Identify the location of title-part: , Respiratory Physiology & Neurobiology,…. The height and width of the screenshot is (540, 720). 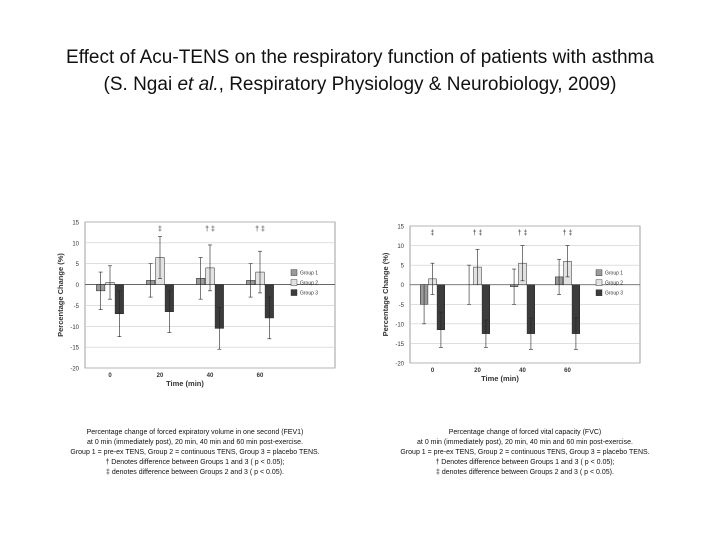
(417, 84).